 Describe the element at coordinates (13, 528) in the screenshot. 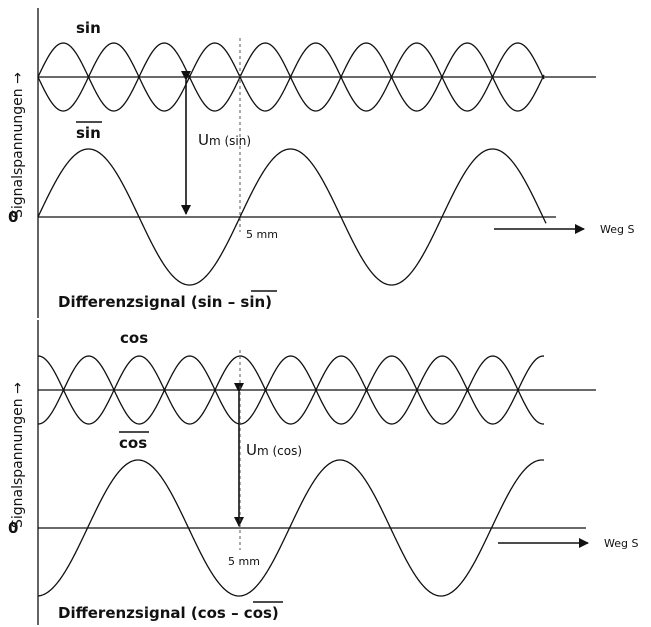

I see `cos-zero-label: 0` at that location.